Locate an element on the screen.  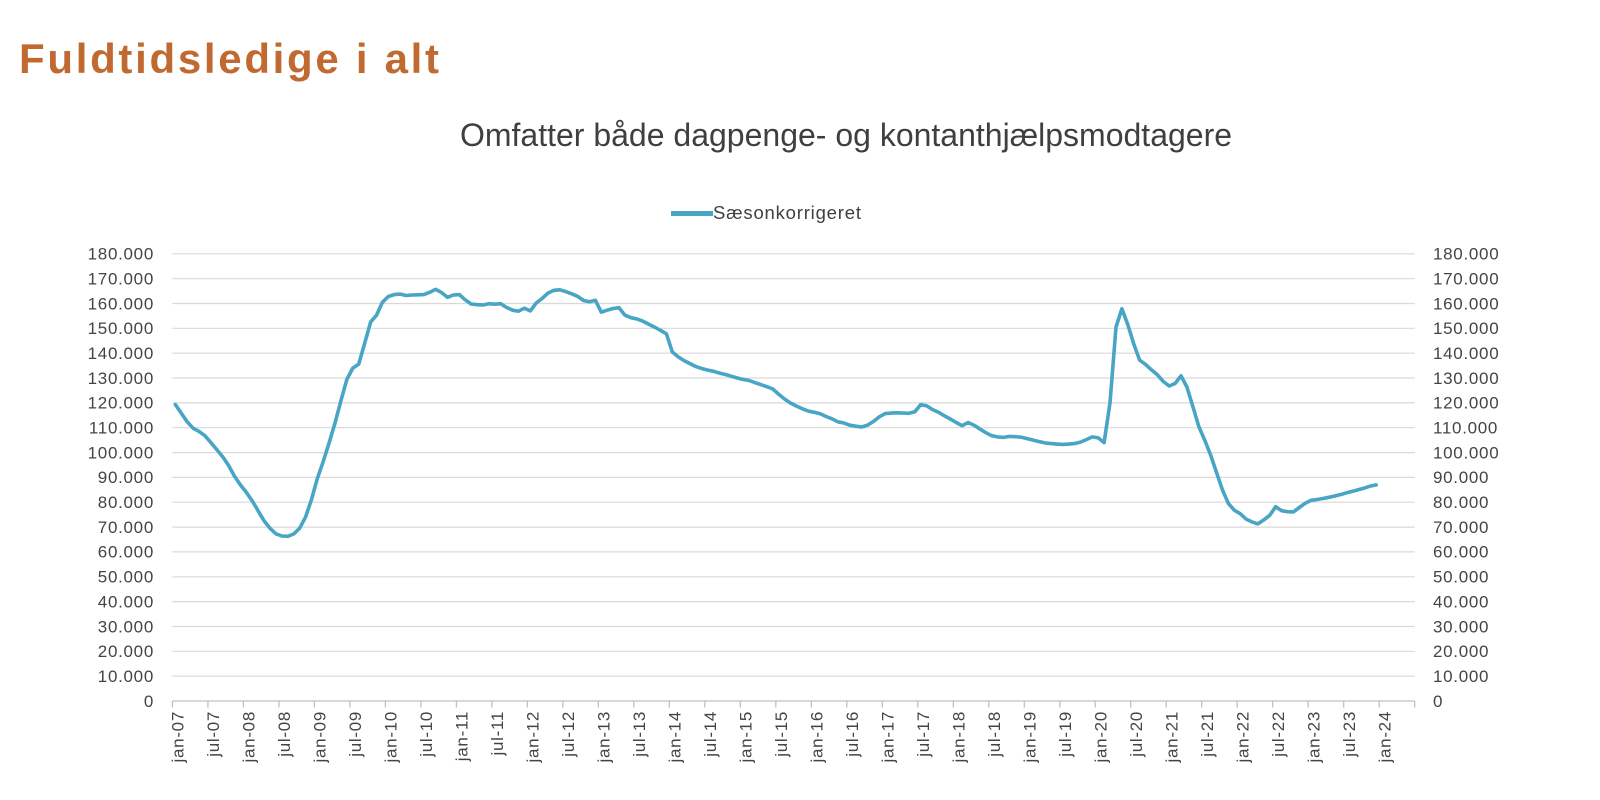
svg-text: jan-07 is located at coordinates (178, 737).